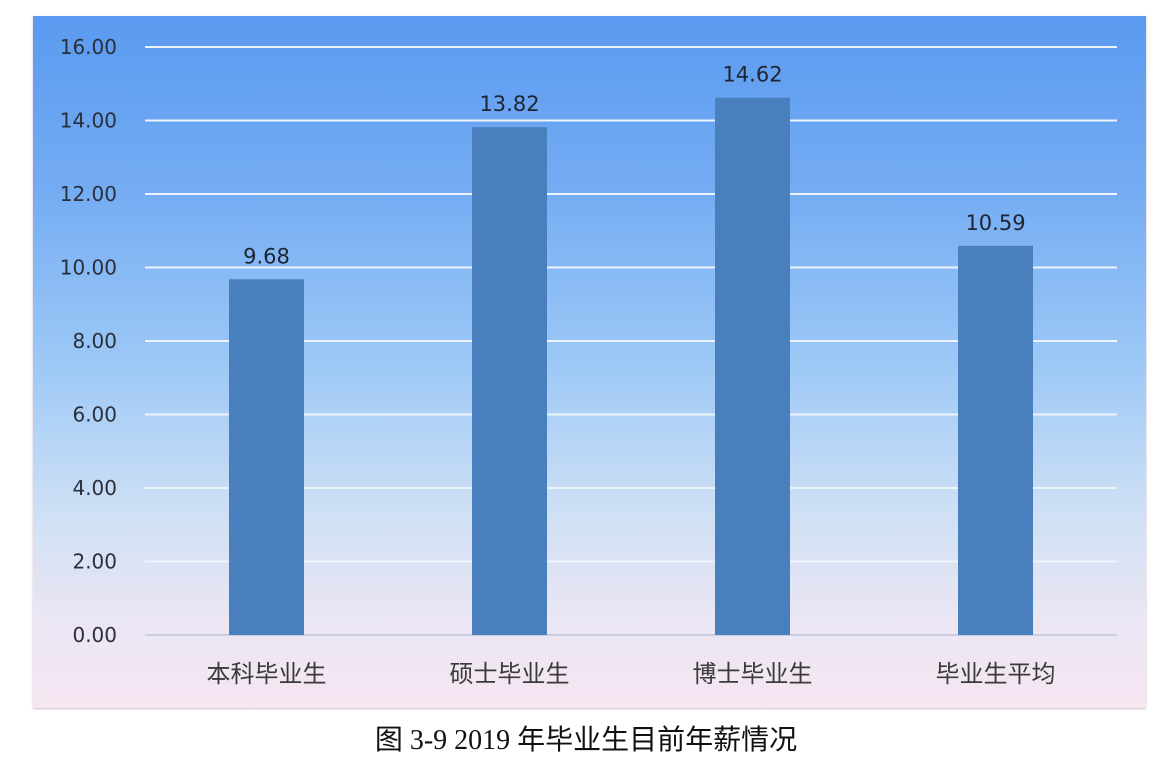 The height and width of the screenshot is (766, 1172). What do you see at coordinates (995, 223) in the screenshot?
I see `data-label: 10.59` at bounding box center [995, 223].